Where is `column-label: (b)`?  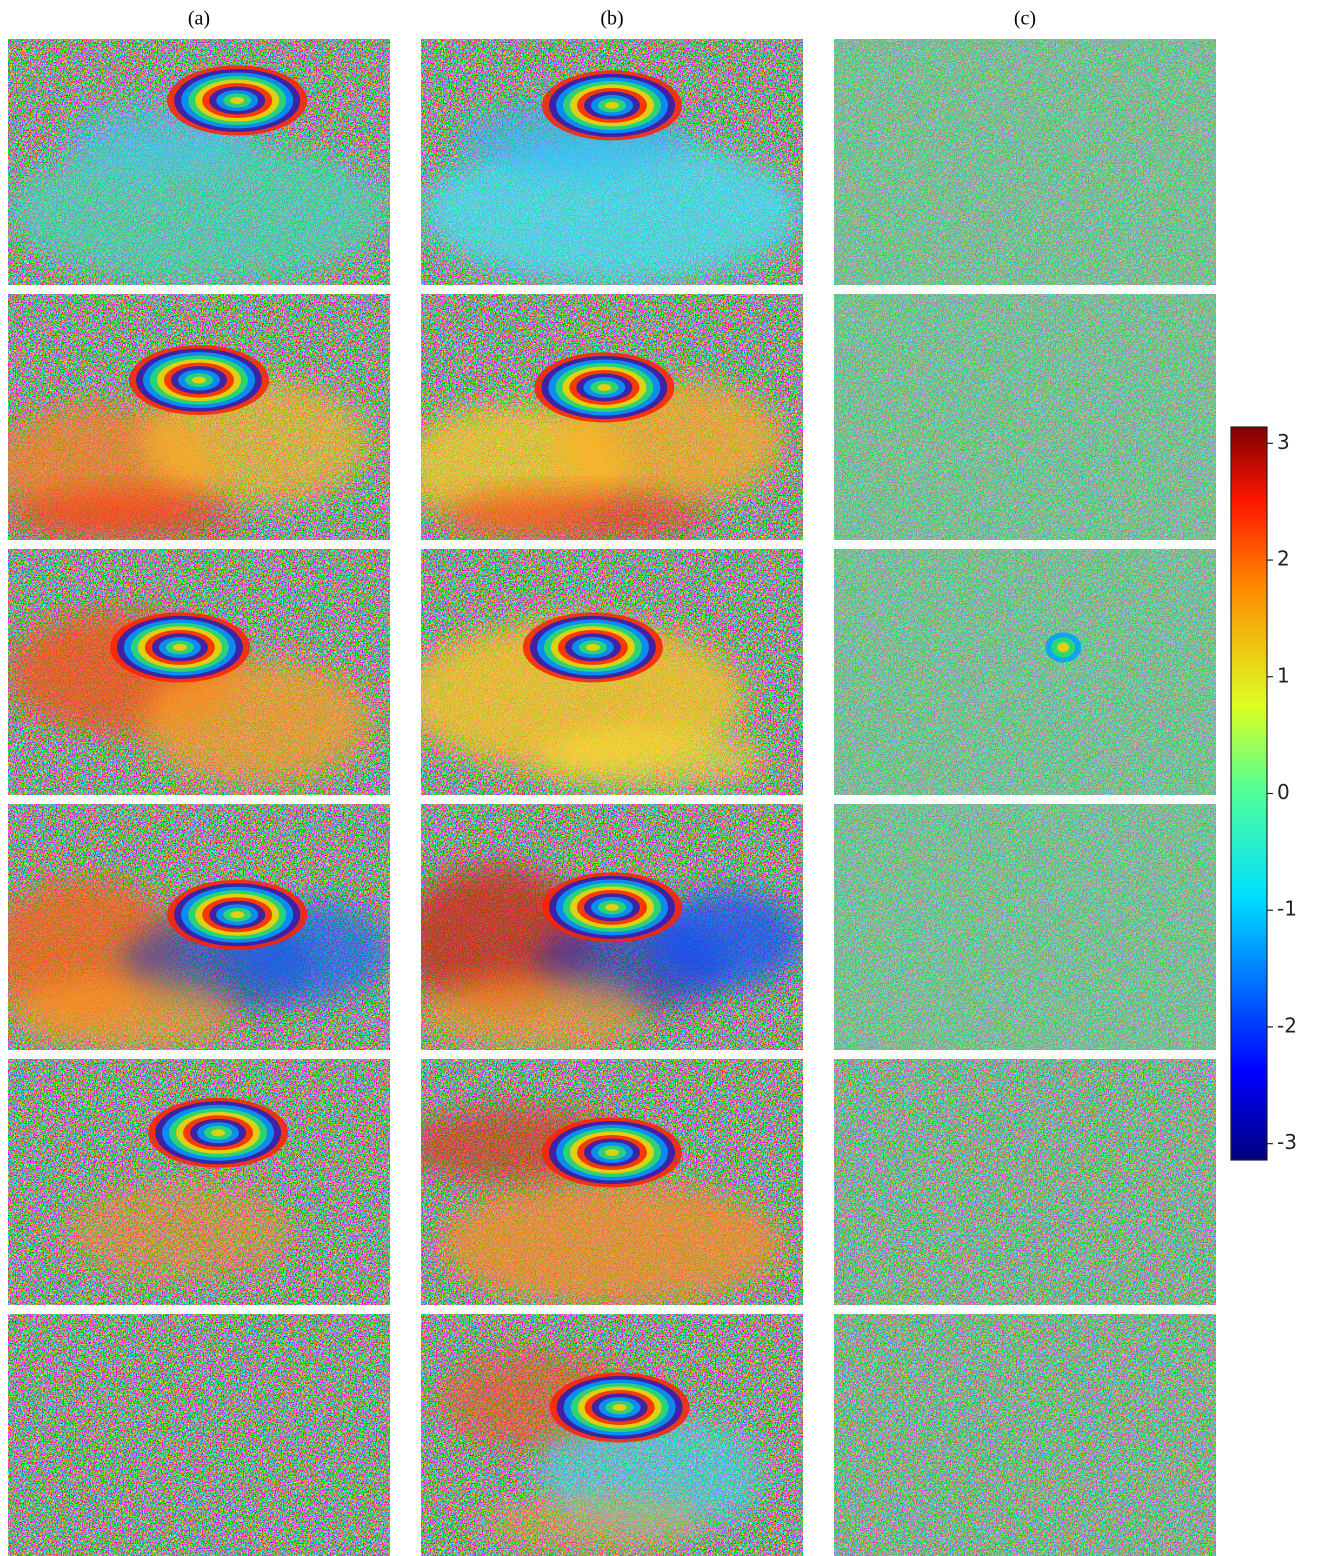 column-label: (b) is located at coordinates (611, 19).